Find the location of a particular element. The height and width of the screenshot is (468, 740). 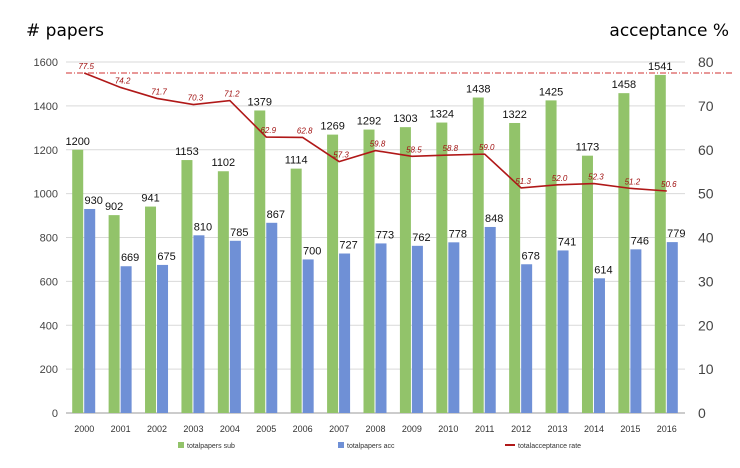

bar-label-accepted: 778 is located at coordinates (458, 234).